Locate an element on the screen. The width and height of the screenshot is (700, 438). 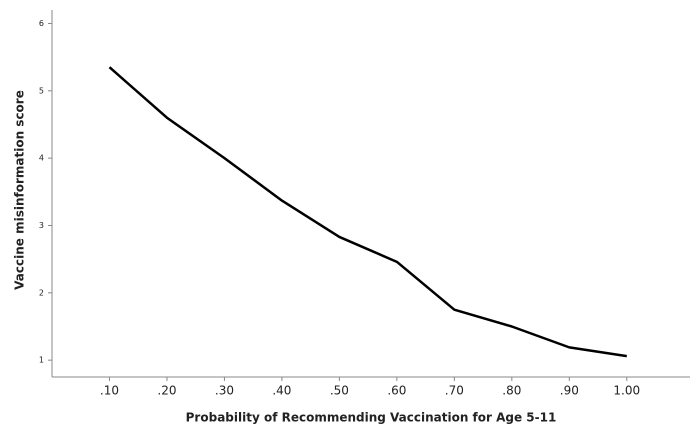
y-tick-label: 3 is located at coordinates (41, 225).